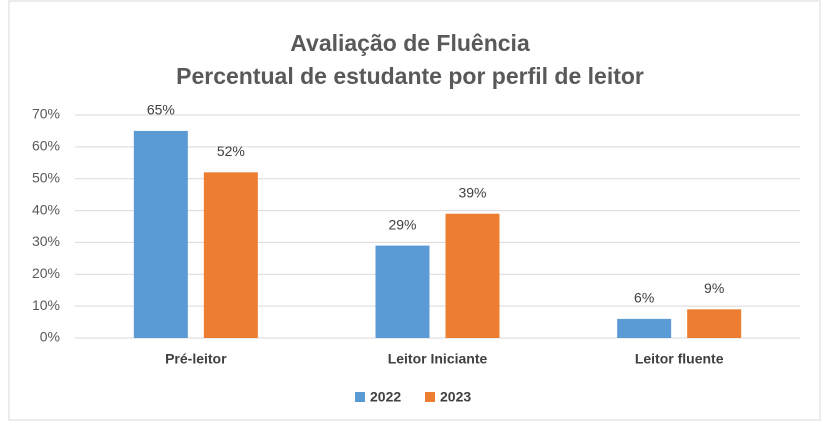 Image resolution: width=821 pixels, height=421 pixels. I want to click on y-tick-label: 30%, so click(46, 241).